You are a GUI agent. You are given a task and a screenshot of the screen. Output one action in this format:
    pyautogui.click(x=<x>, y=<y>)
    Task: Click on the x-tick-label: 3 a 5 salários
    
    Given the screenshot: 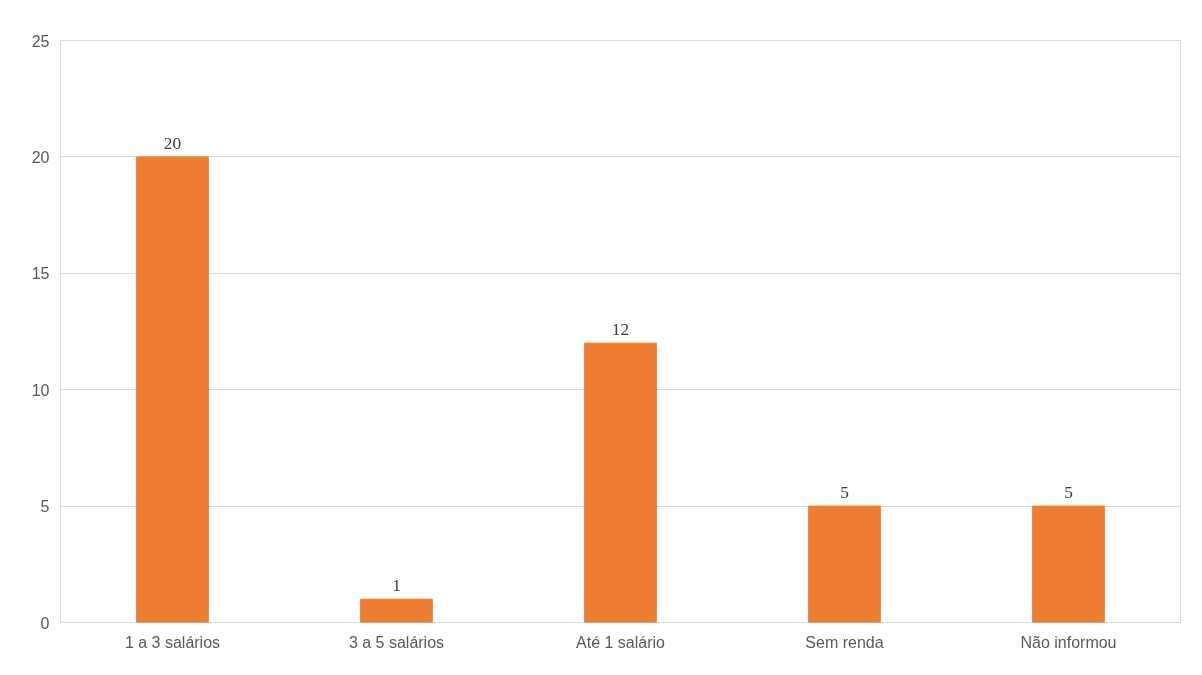 What is the action you would take?
    pyautogui.click(x=396, y=642)
    